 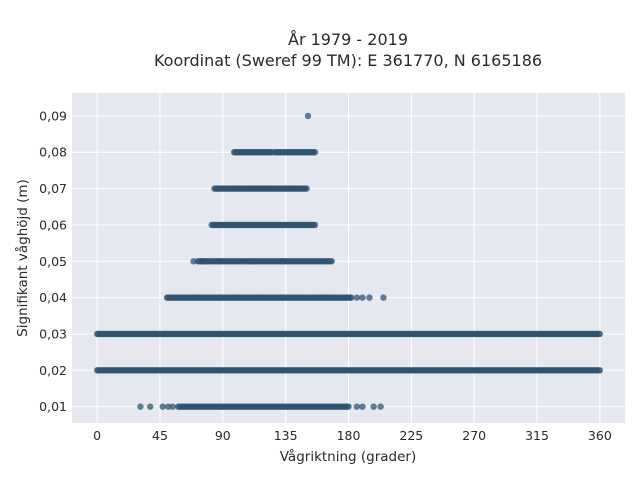 I want to click on x-tick-label: 180, so click(x=349, y=435).